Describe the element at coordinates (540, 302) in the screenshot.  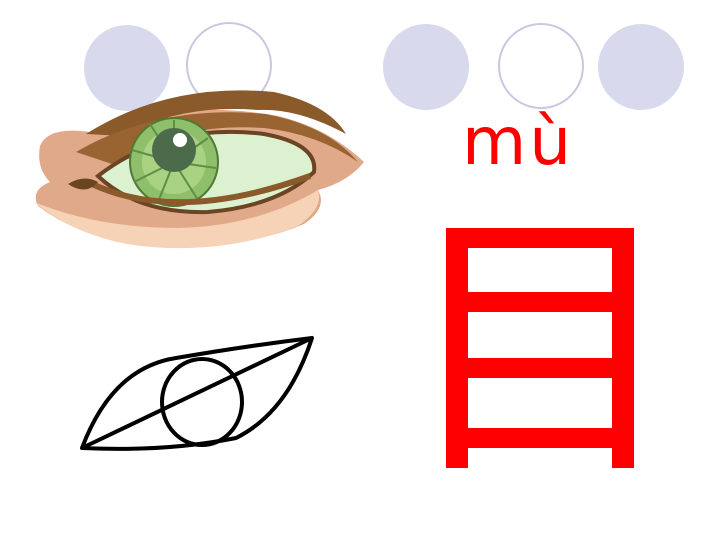
I see `character-stroke-upper-middle` at that location.